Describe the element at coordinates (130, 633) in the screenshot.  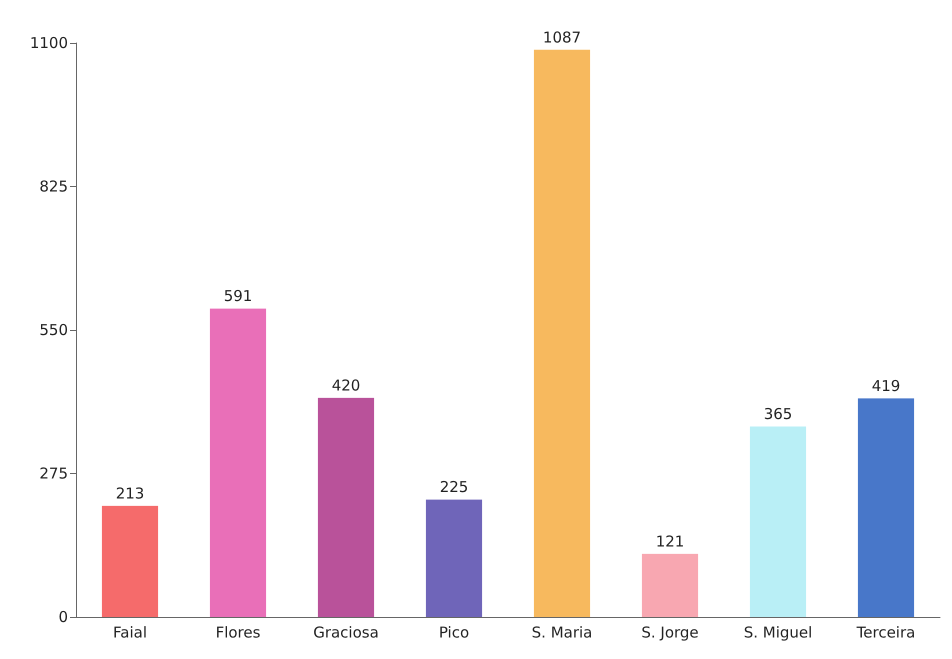
I see `x-tick-label: Faial` at that location.